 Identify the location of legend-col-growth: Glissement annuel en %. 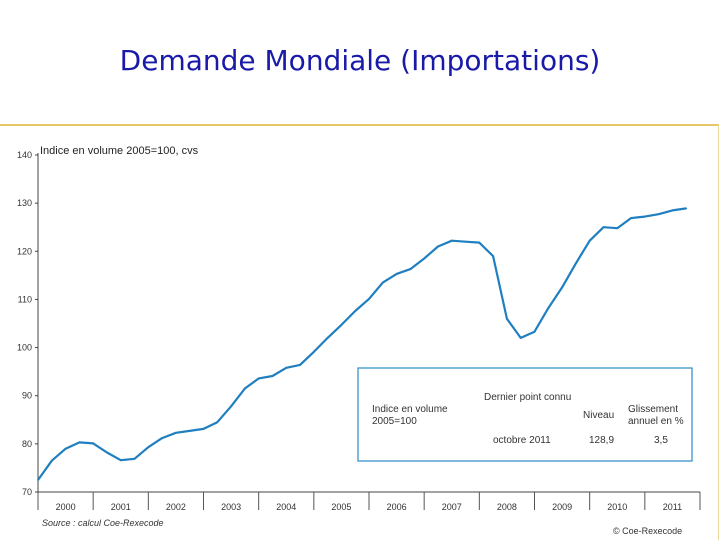
(656, 415).